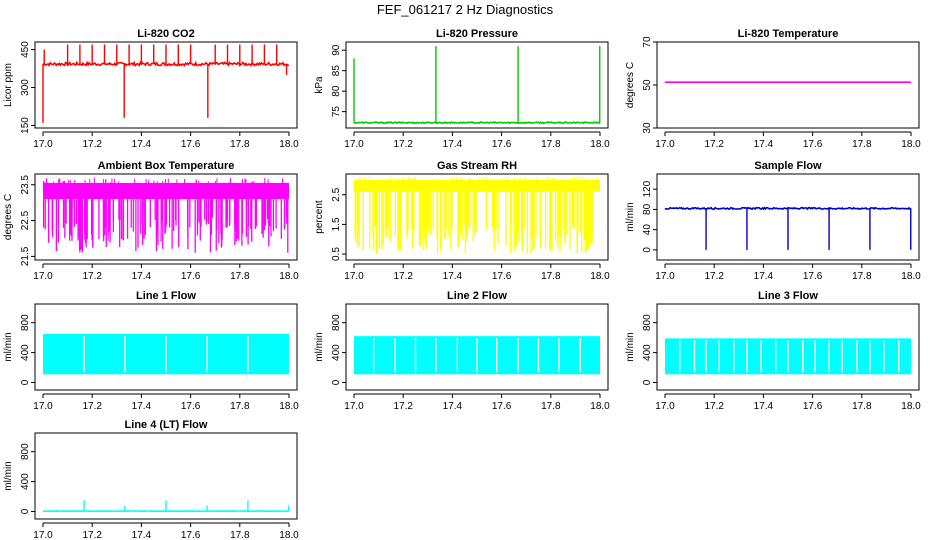 This screenshot has height=540, width=936. Describe the element at coordinates (336, 71) in the screenshot. I see `y-tick-label: 85` at that location.